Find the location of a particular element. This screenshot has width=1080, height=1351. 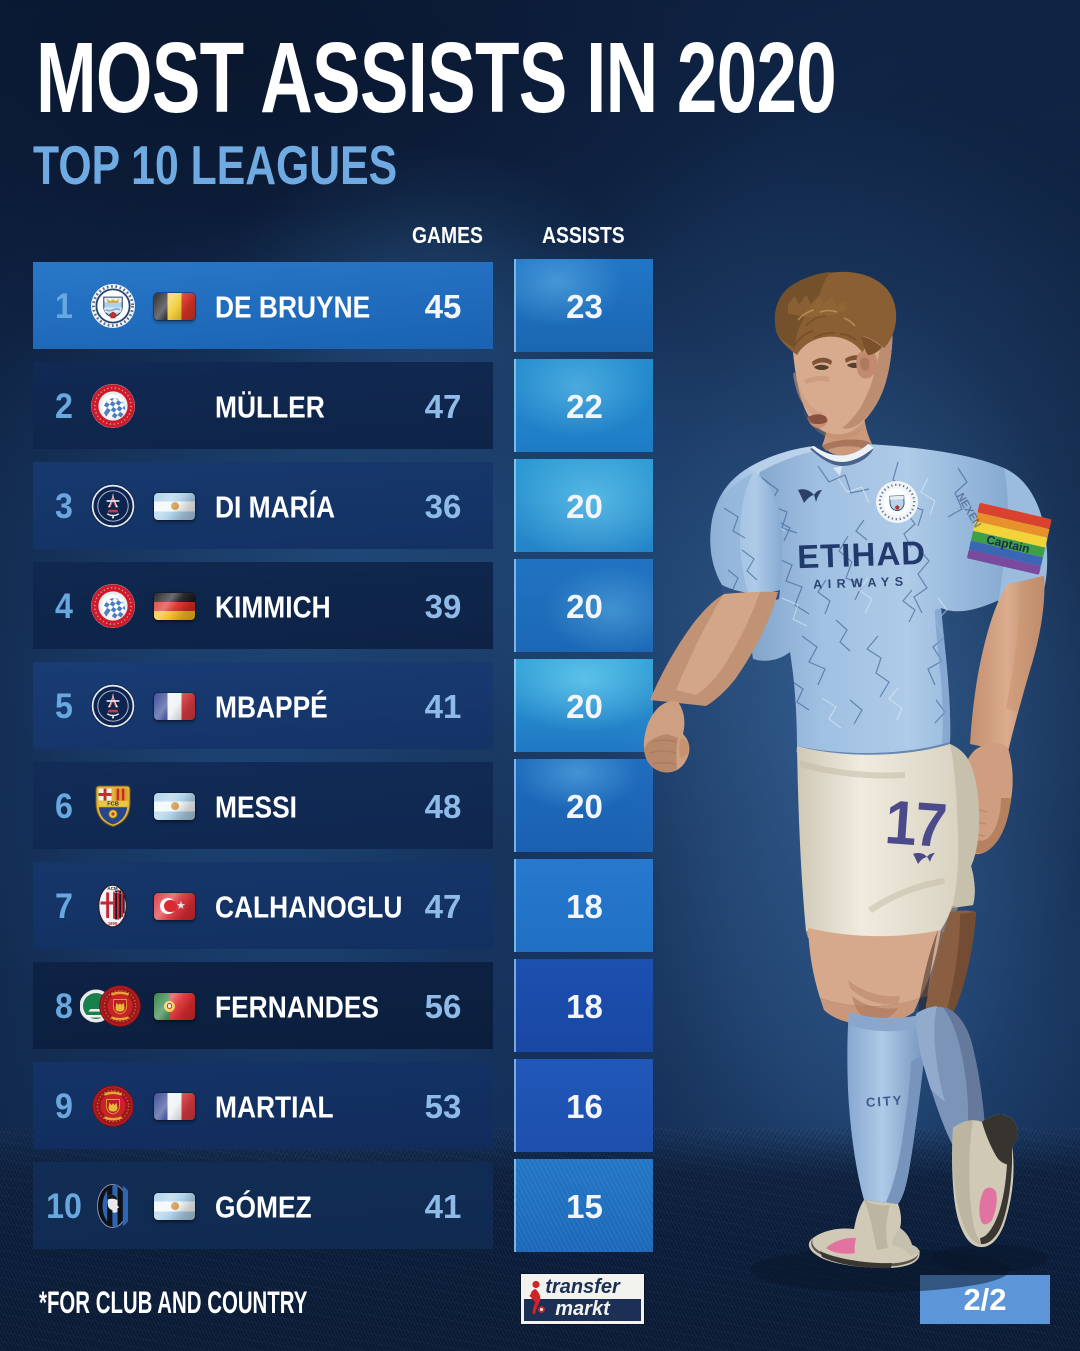

svg-text: ACM is located at coordinates (112, 888).